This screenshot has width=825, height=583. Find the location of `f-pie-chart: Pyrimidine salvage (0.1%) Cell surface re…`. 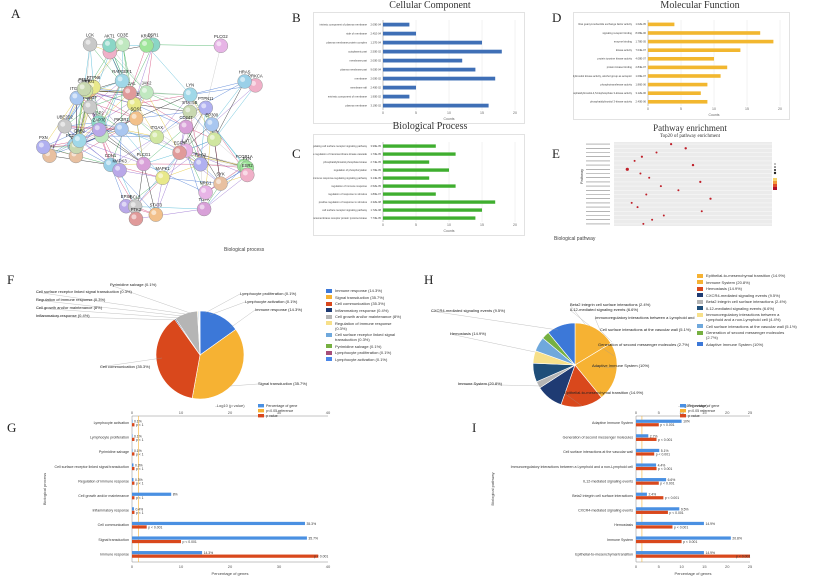

f-pie-chart: Pyrimidine salvage (0.1%) Cell surface re… is located at coordinates (171, 341).